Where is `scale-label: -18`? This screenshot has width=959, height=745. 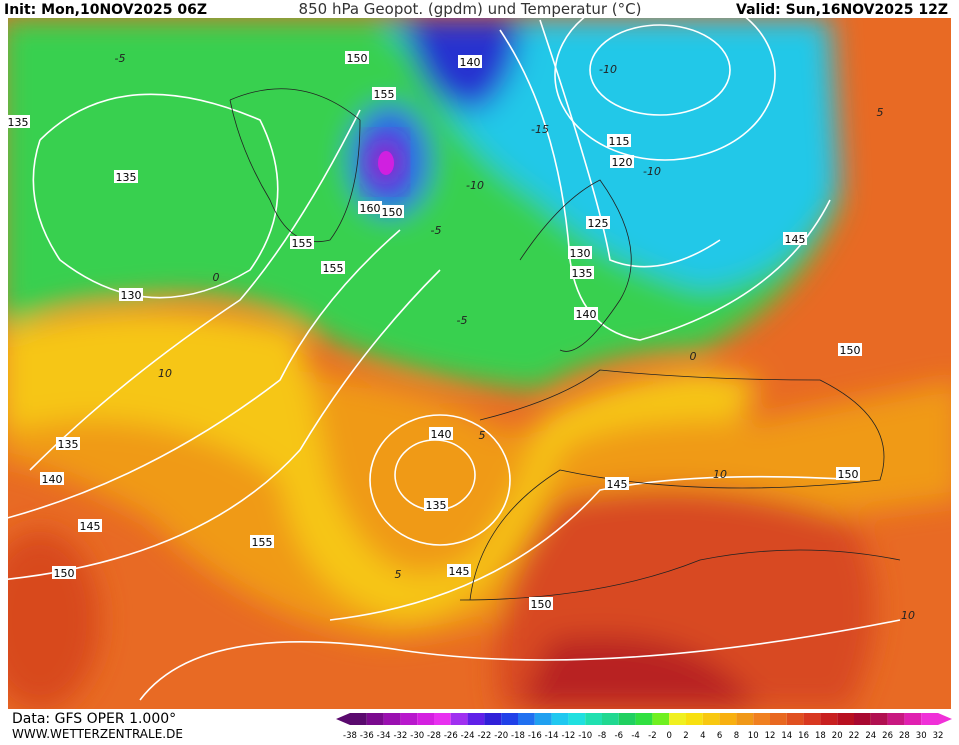 scale-label: -18 is located at coordinates (518, 736).